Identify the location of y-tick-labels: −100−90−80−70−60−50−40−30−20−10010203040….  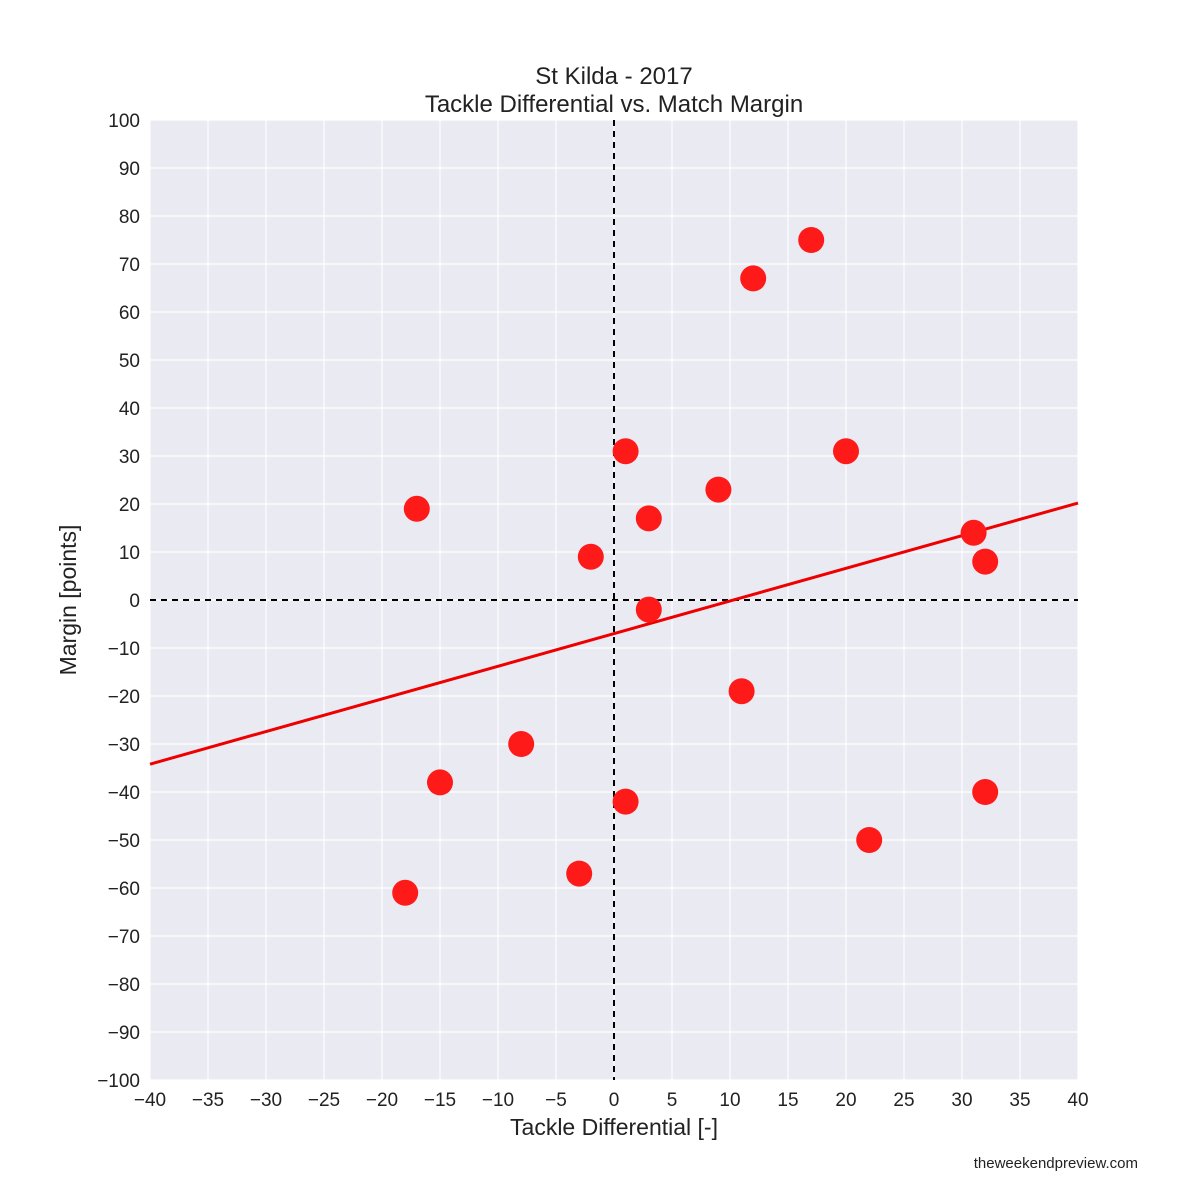
(118, 601).